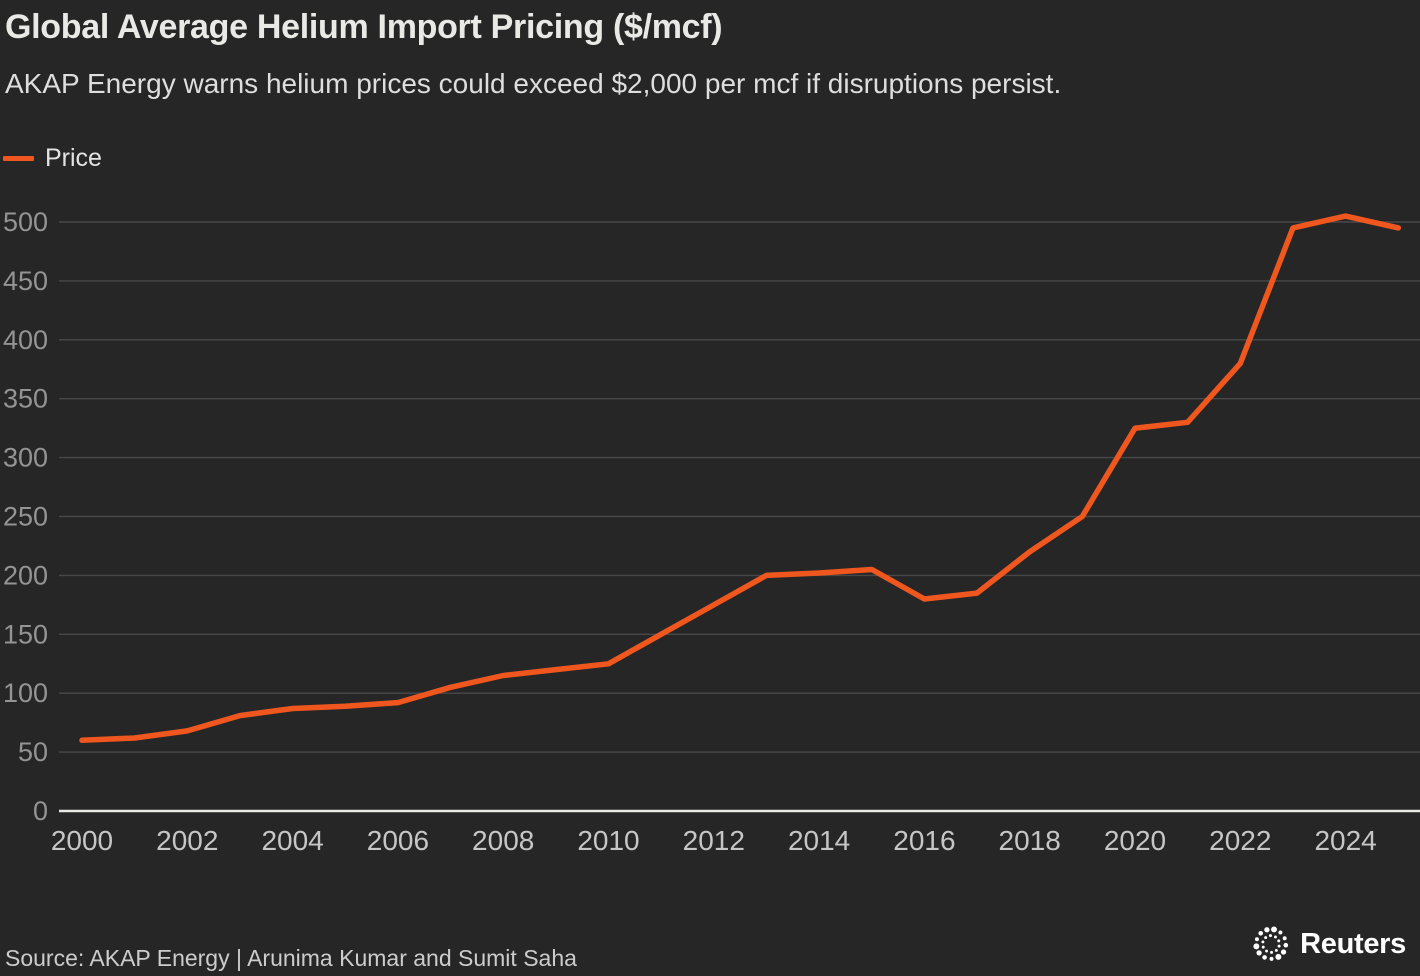 The width and height of the screenshot is (1420, 976). I want to click on y-tick-label: 0, so click(40, 811).